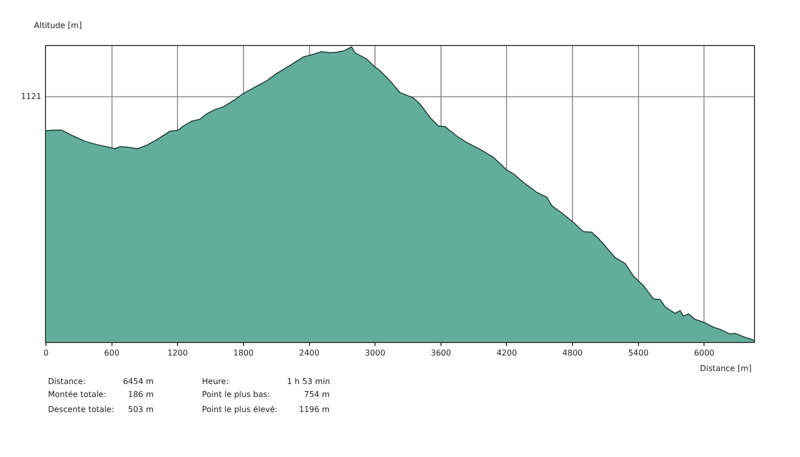 The height and width of the screenshot is (457, 800). Describe the element at coordinates (215, 381) in the screenshot. I see `text: Heure:` at that location.